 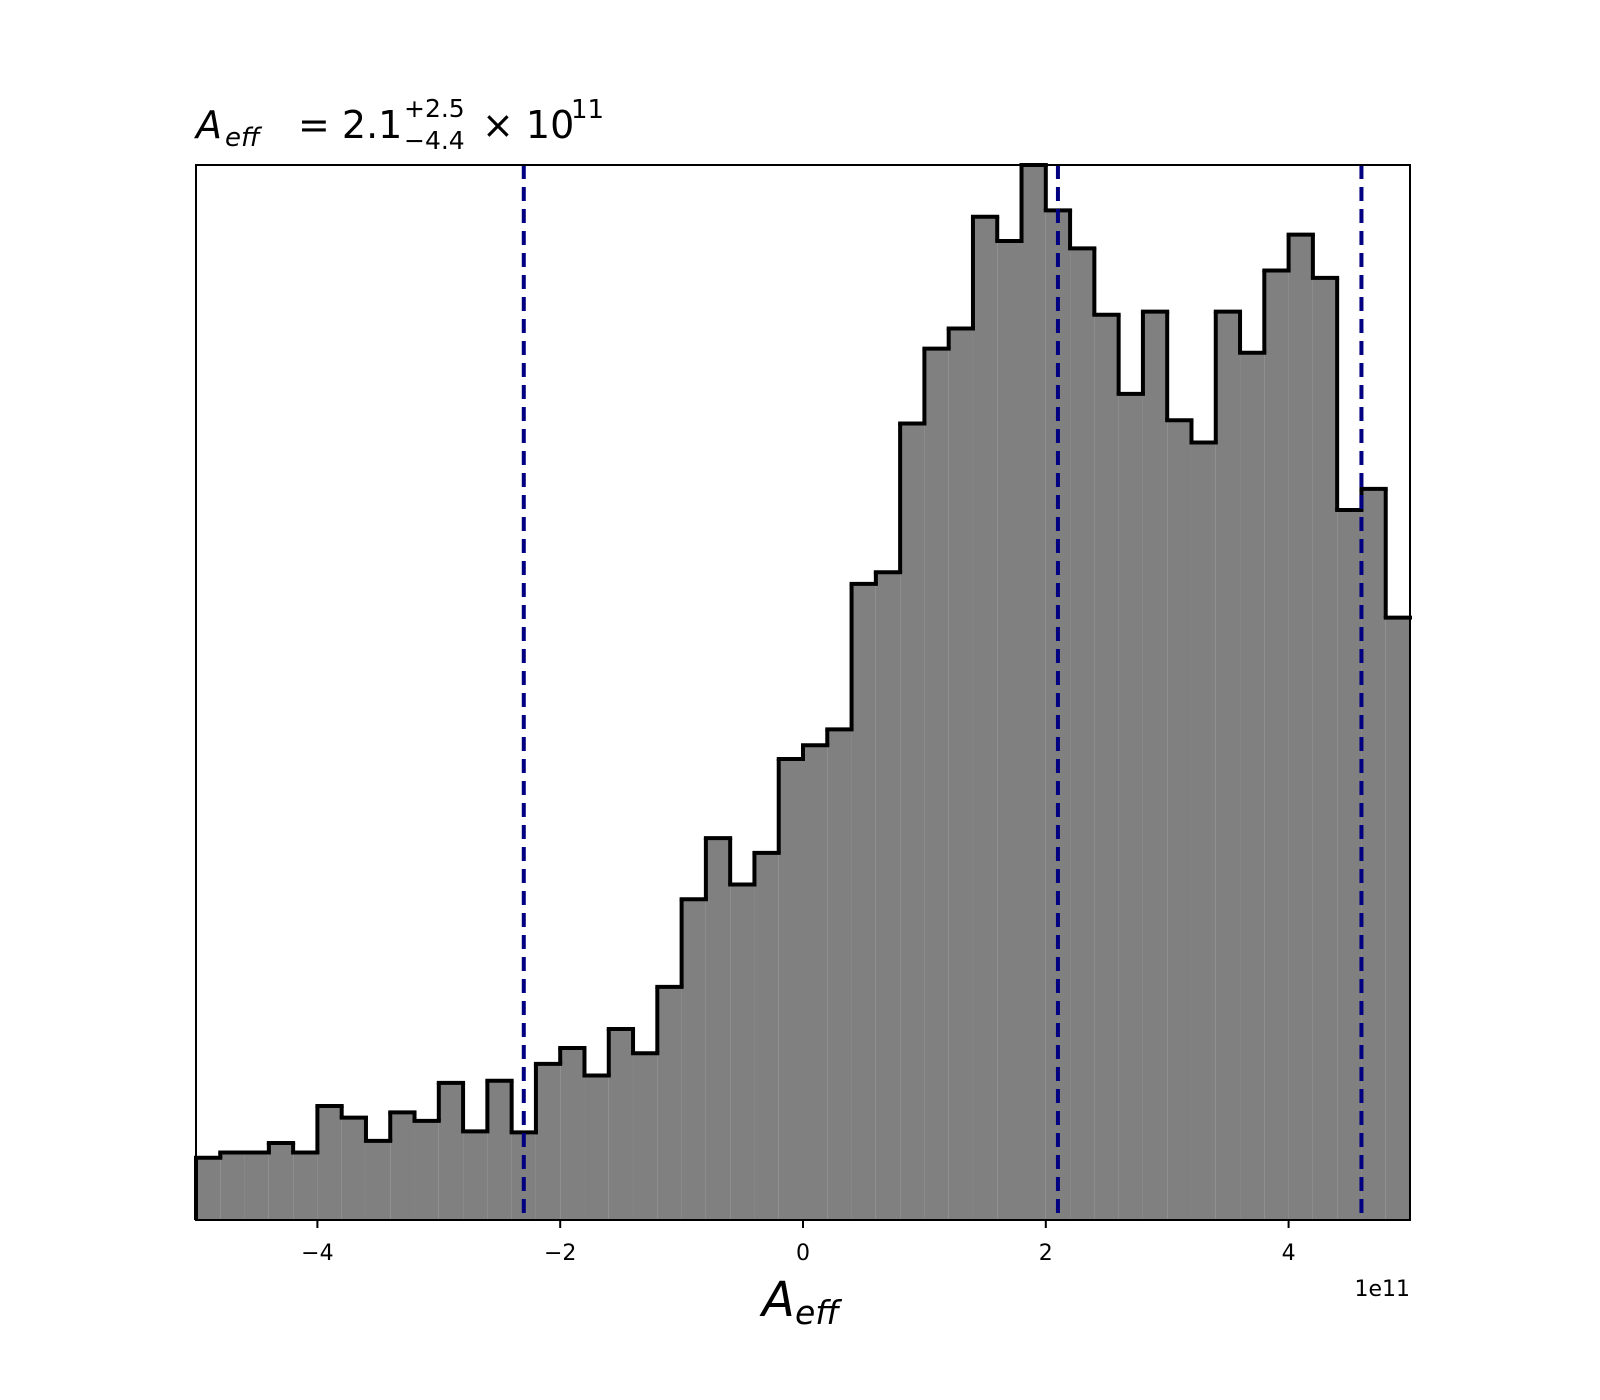 I want to click on x-tick-label: 0, so click(x=803, y=1253).